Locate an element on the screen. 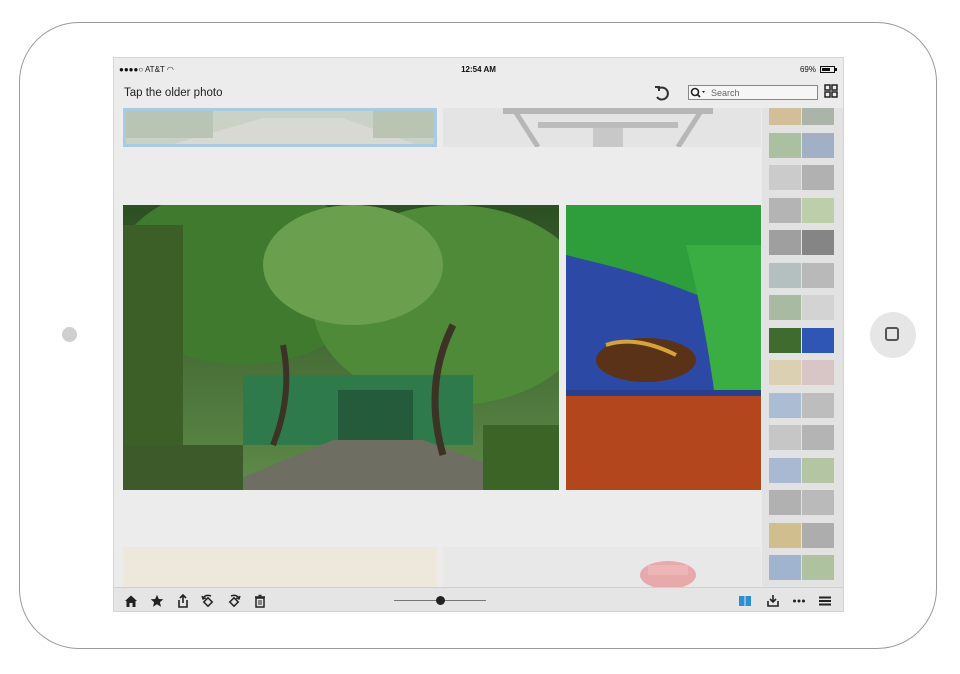 Image resolution: width=960 pixels, height=674 pixels. menu-icon is located at coordinates (825, 601).